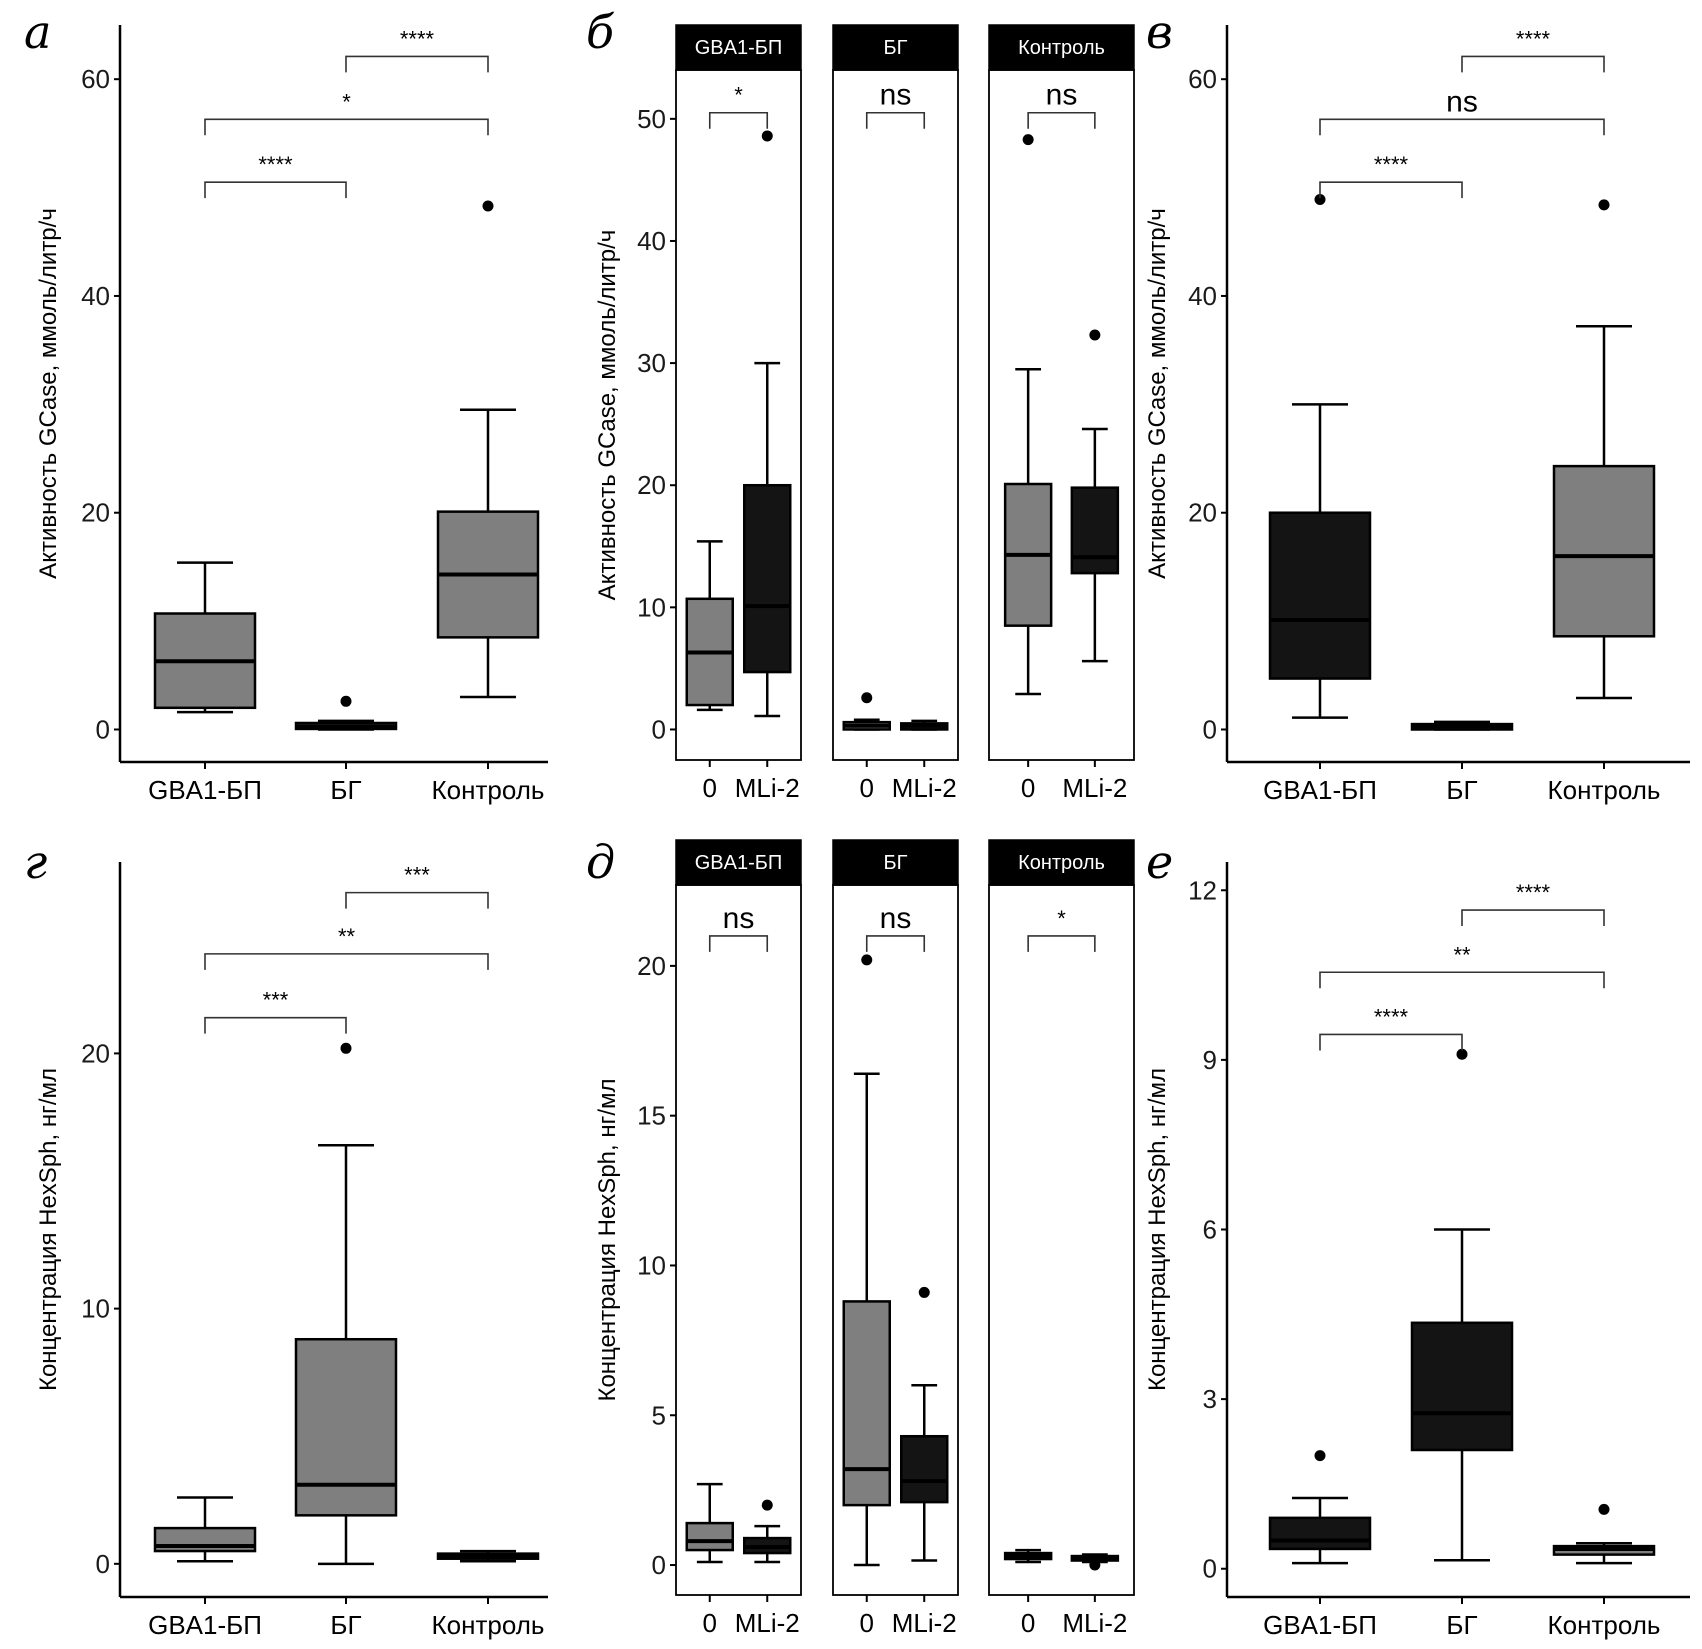  I want to click on y-tick-label: 12, so click(1202, 890).